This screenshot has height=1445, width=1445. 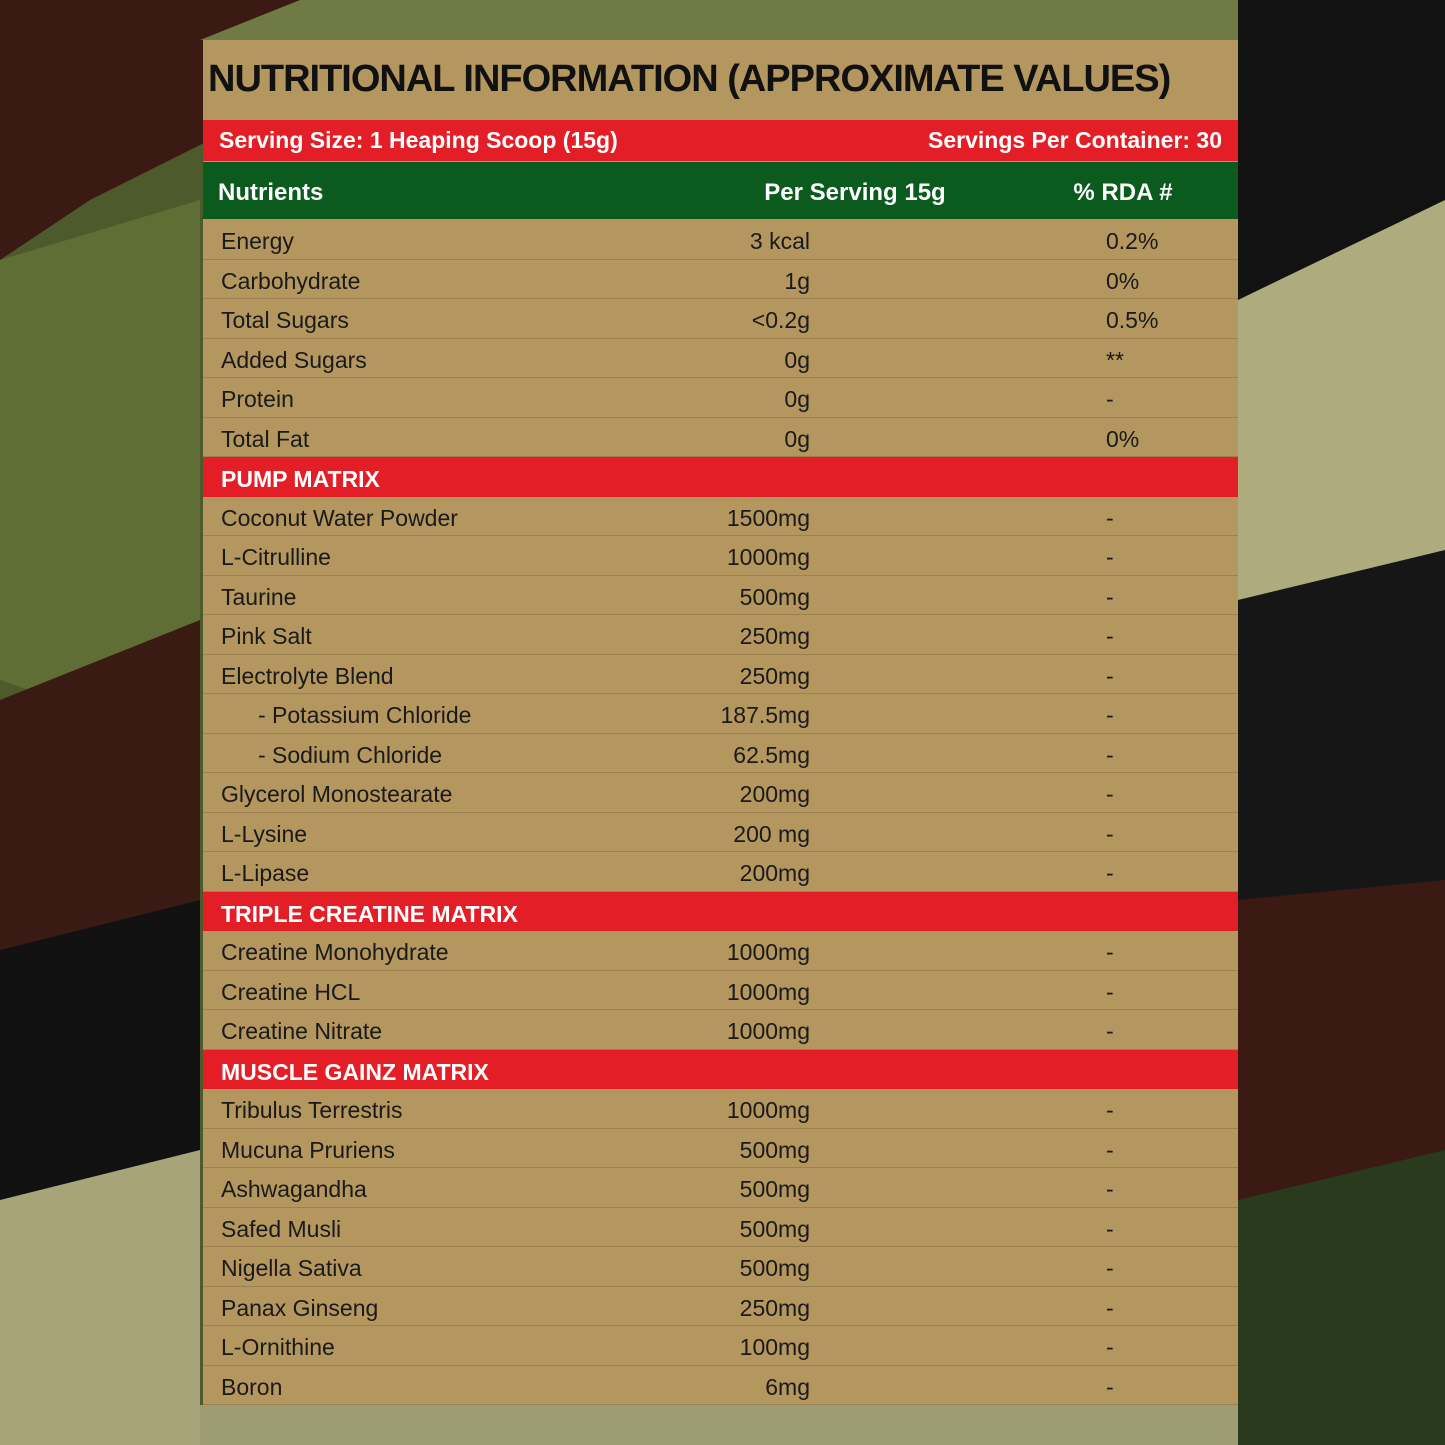 What do you see at coordinates (720, 319) in the screenshot?
I see `table-row: Total Sugars <0.2g 0.5%` at bounding box center [720, 319].